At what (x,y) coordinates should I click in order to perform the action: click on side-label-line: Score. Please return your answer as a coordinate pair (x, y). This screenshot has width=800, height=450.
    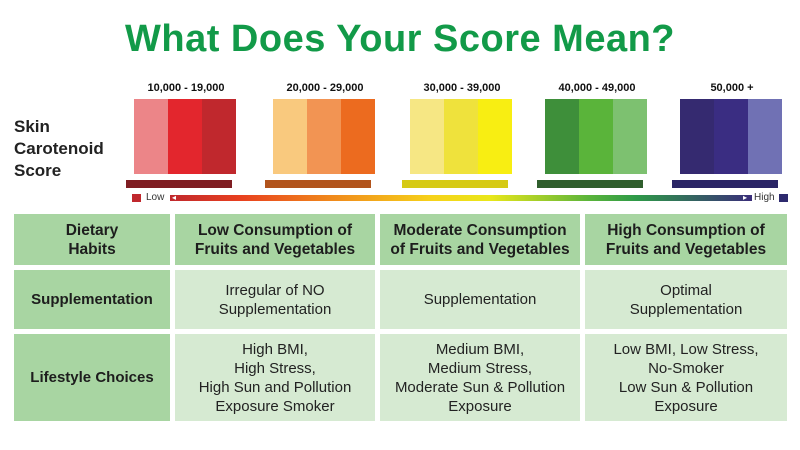
    Looking at the image, I should click on (38, 170).